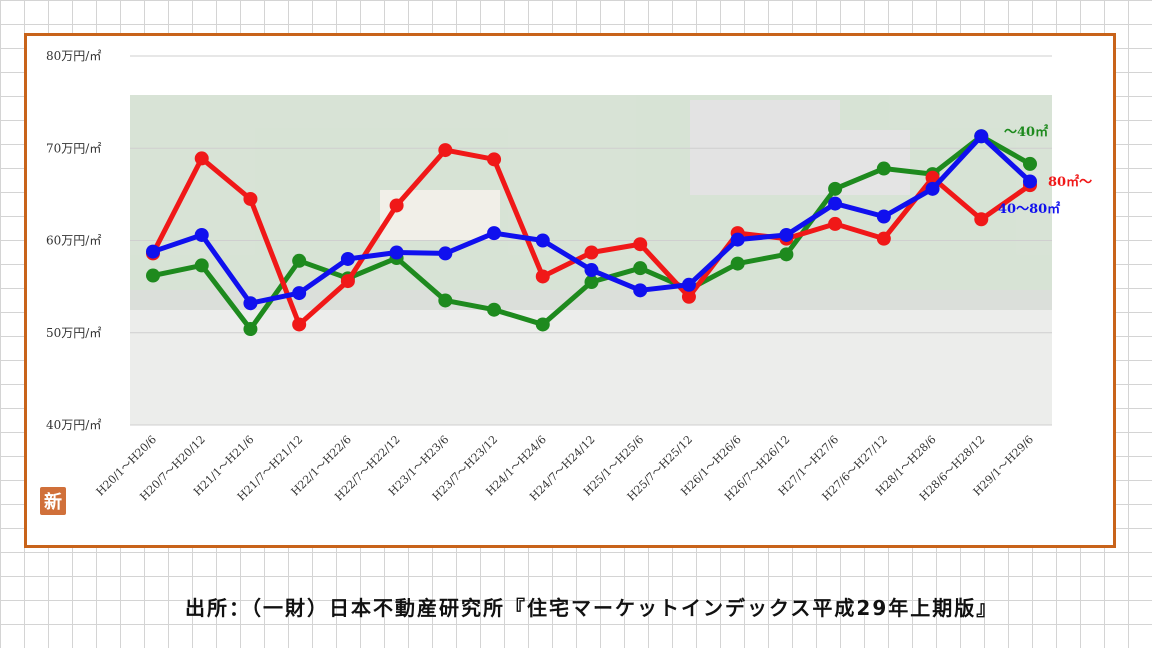 This screenshot has width=1152, height=648. I want to click on y-axis-ticks: 80万円/㎡ 70万円/㎡ 60万円/㎡ 50万円/㎡ 40万円/㎡, so click(73, 240).